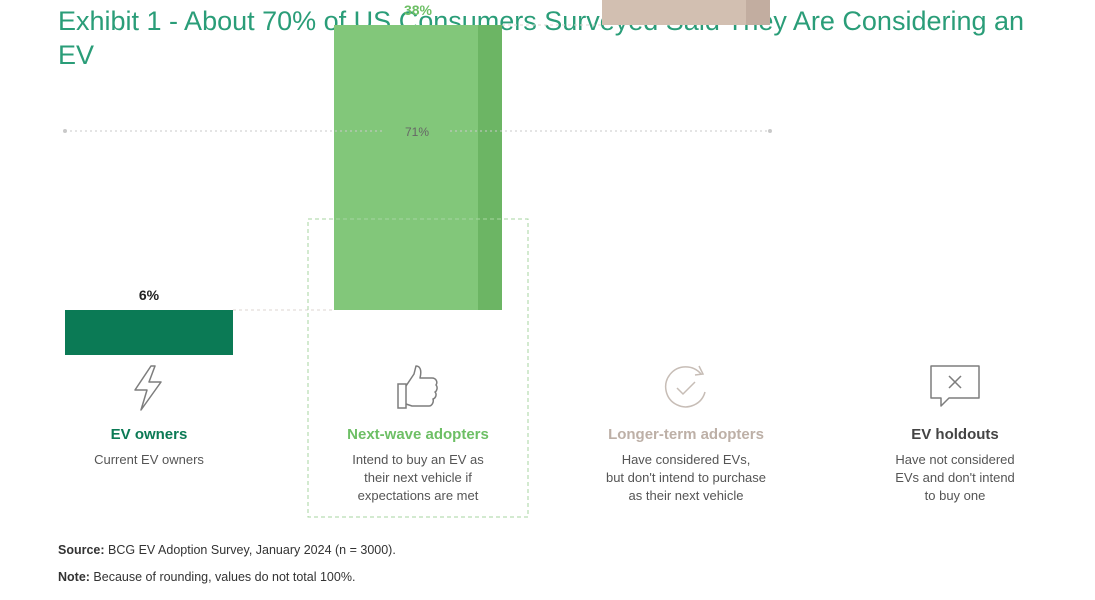 This screenshot has width=1095, height=600. Describe the element at coordinates (74, 577) in the screenshot. I see `note-label: Note:` at that location.